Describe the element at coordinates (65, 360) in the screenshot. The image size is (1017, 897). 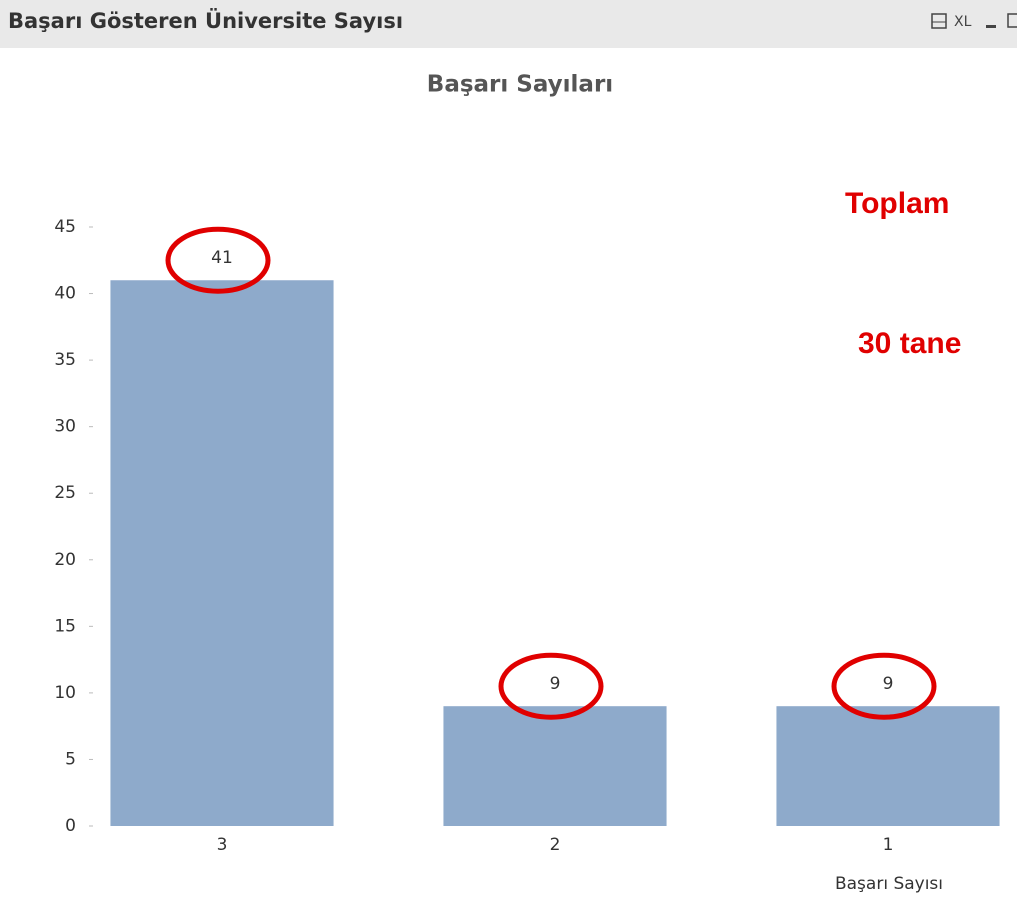
I see `y-tick-label: 35` at that location.